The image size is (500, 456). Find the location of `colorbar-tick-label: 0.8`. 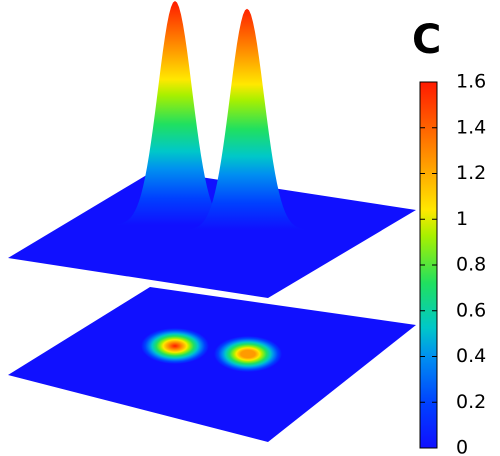

colorbar-tick-label: 0.8 is located at coordinates (471, 265).